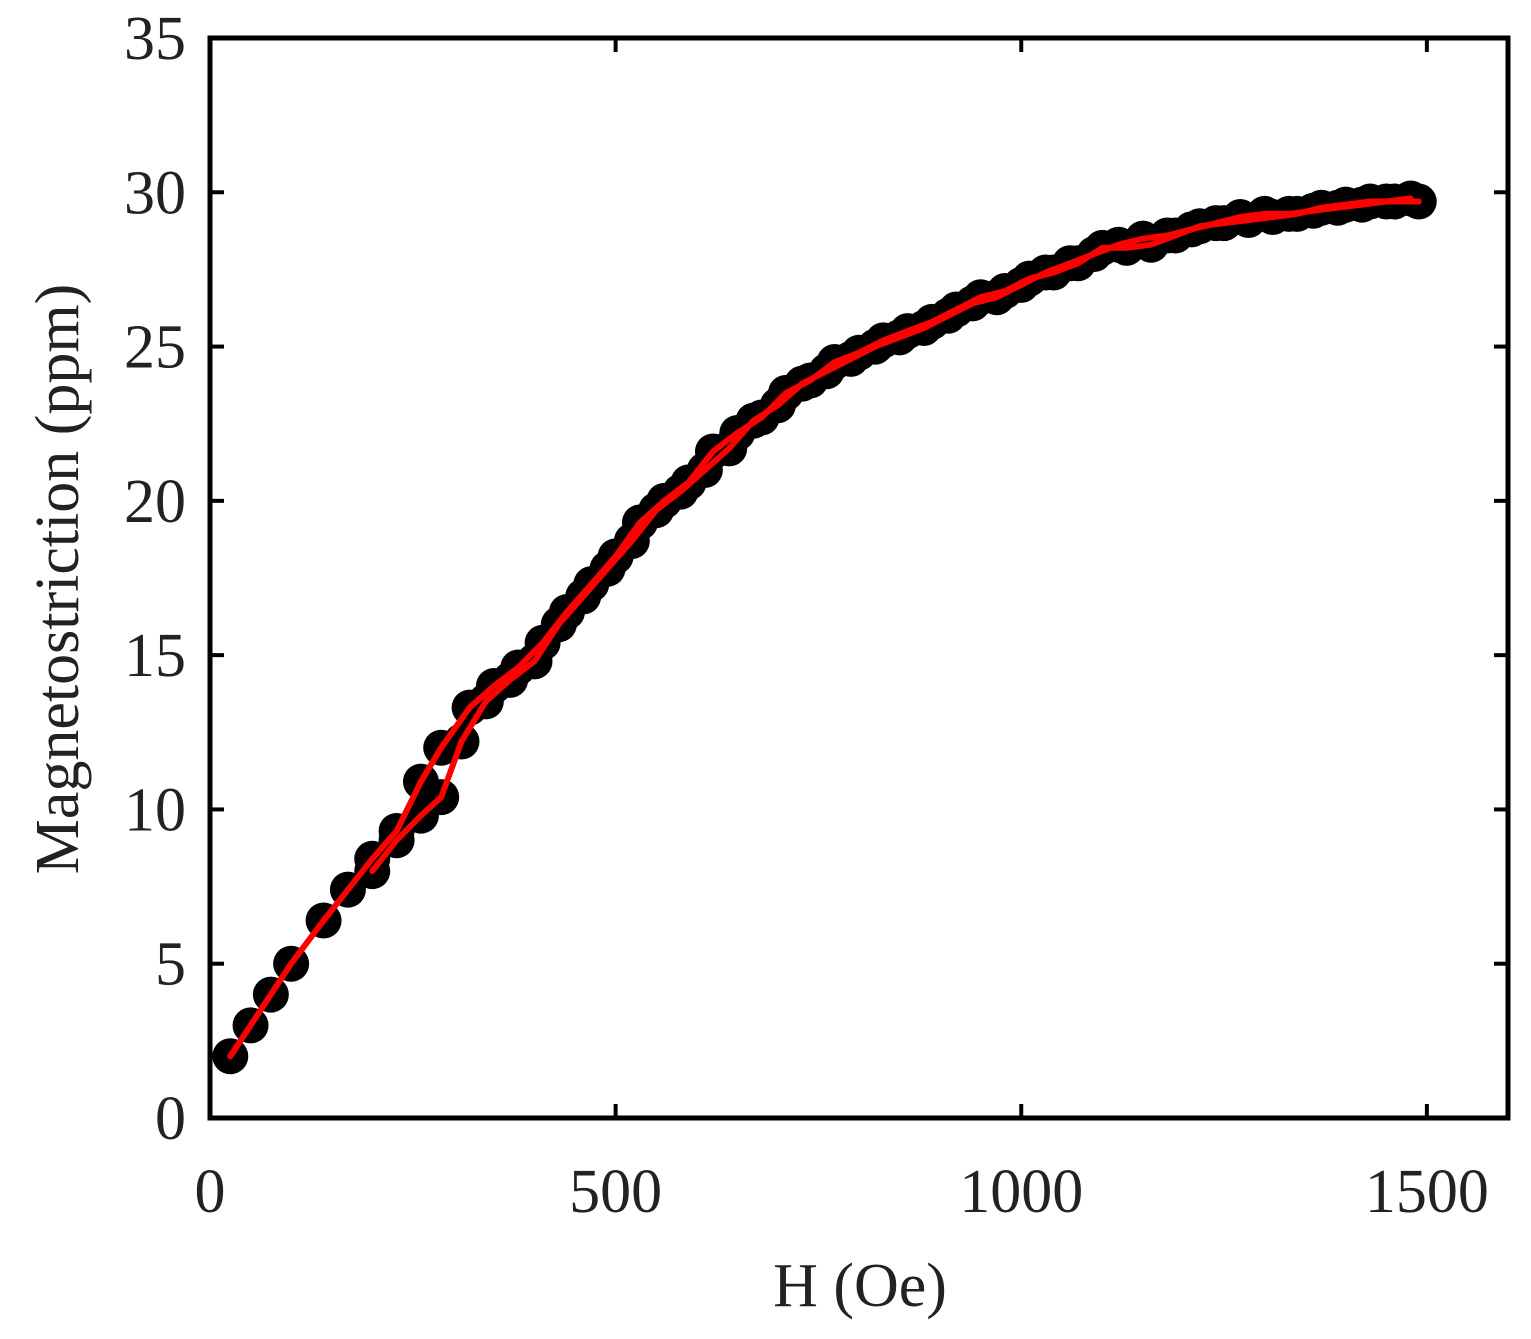 Image resolution: width=1531 pixels, height=1339 pixels. What do you see at coordinates (58, 579) in the screenshot?
I see `y-axis-title: Magnetostriction (ppm)` at bounding box center [58, 579].